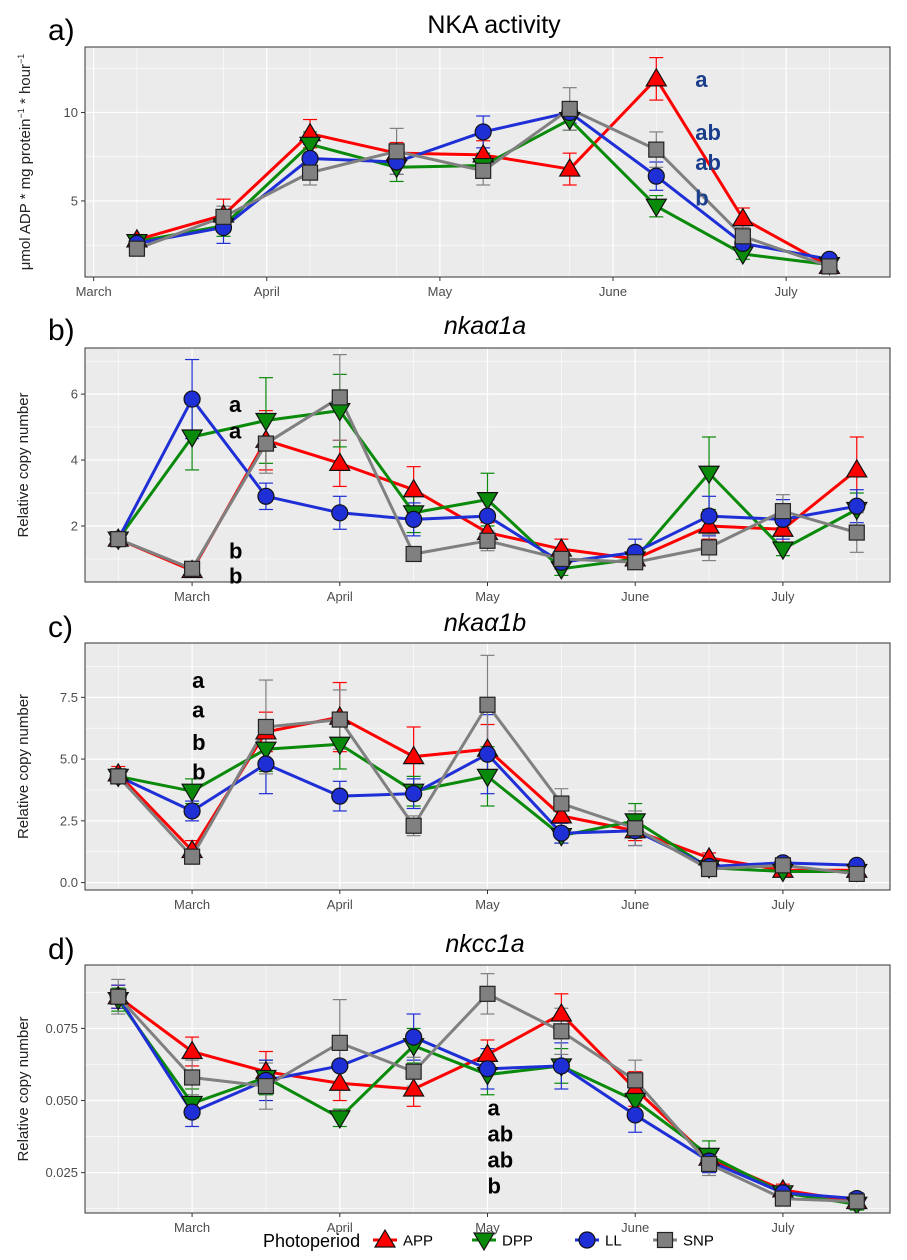 Image resolution: width=907 pixels, height=1260 pixels. I want to click on legend-item-DPP: DPP, so click(502, 1242).